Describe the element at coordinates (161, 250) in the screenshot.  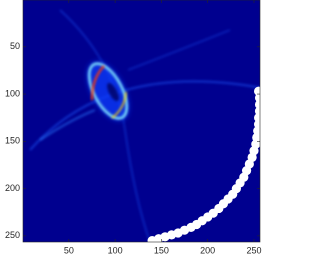
I see `x-tick-label: 150` at that location.